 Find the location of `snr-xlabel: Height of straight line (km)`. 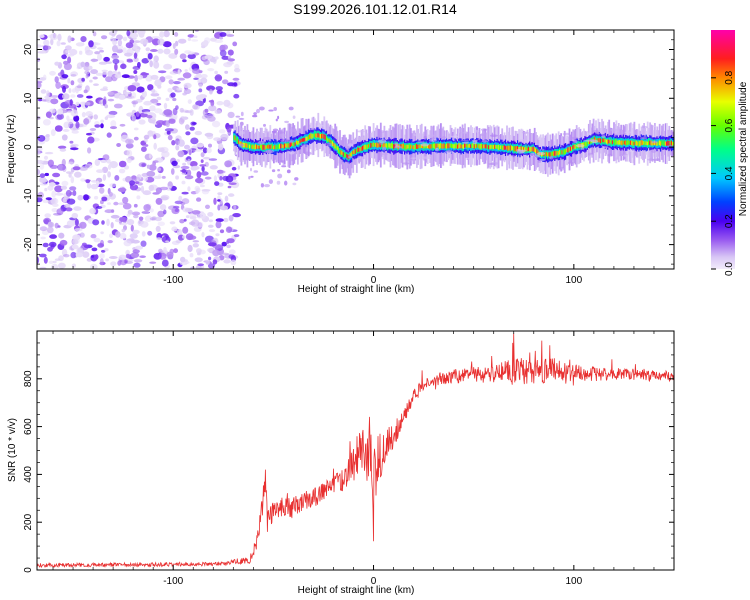

snr-xlabel: Height of straight line (km) is located at coordinates (356, 590).